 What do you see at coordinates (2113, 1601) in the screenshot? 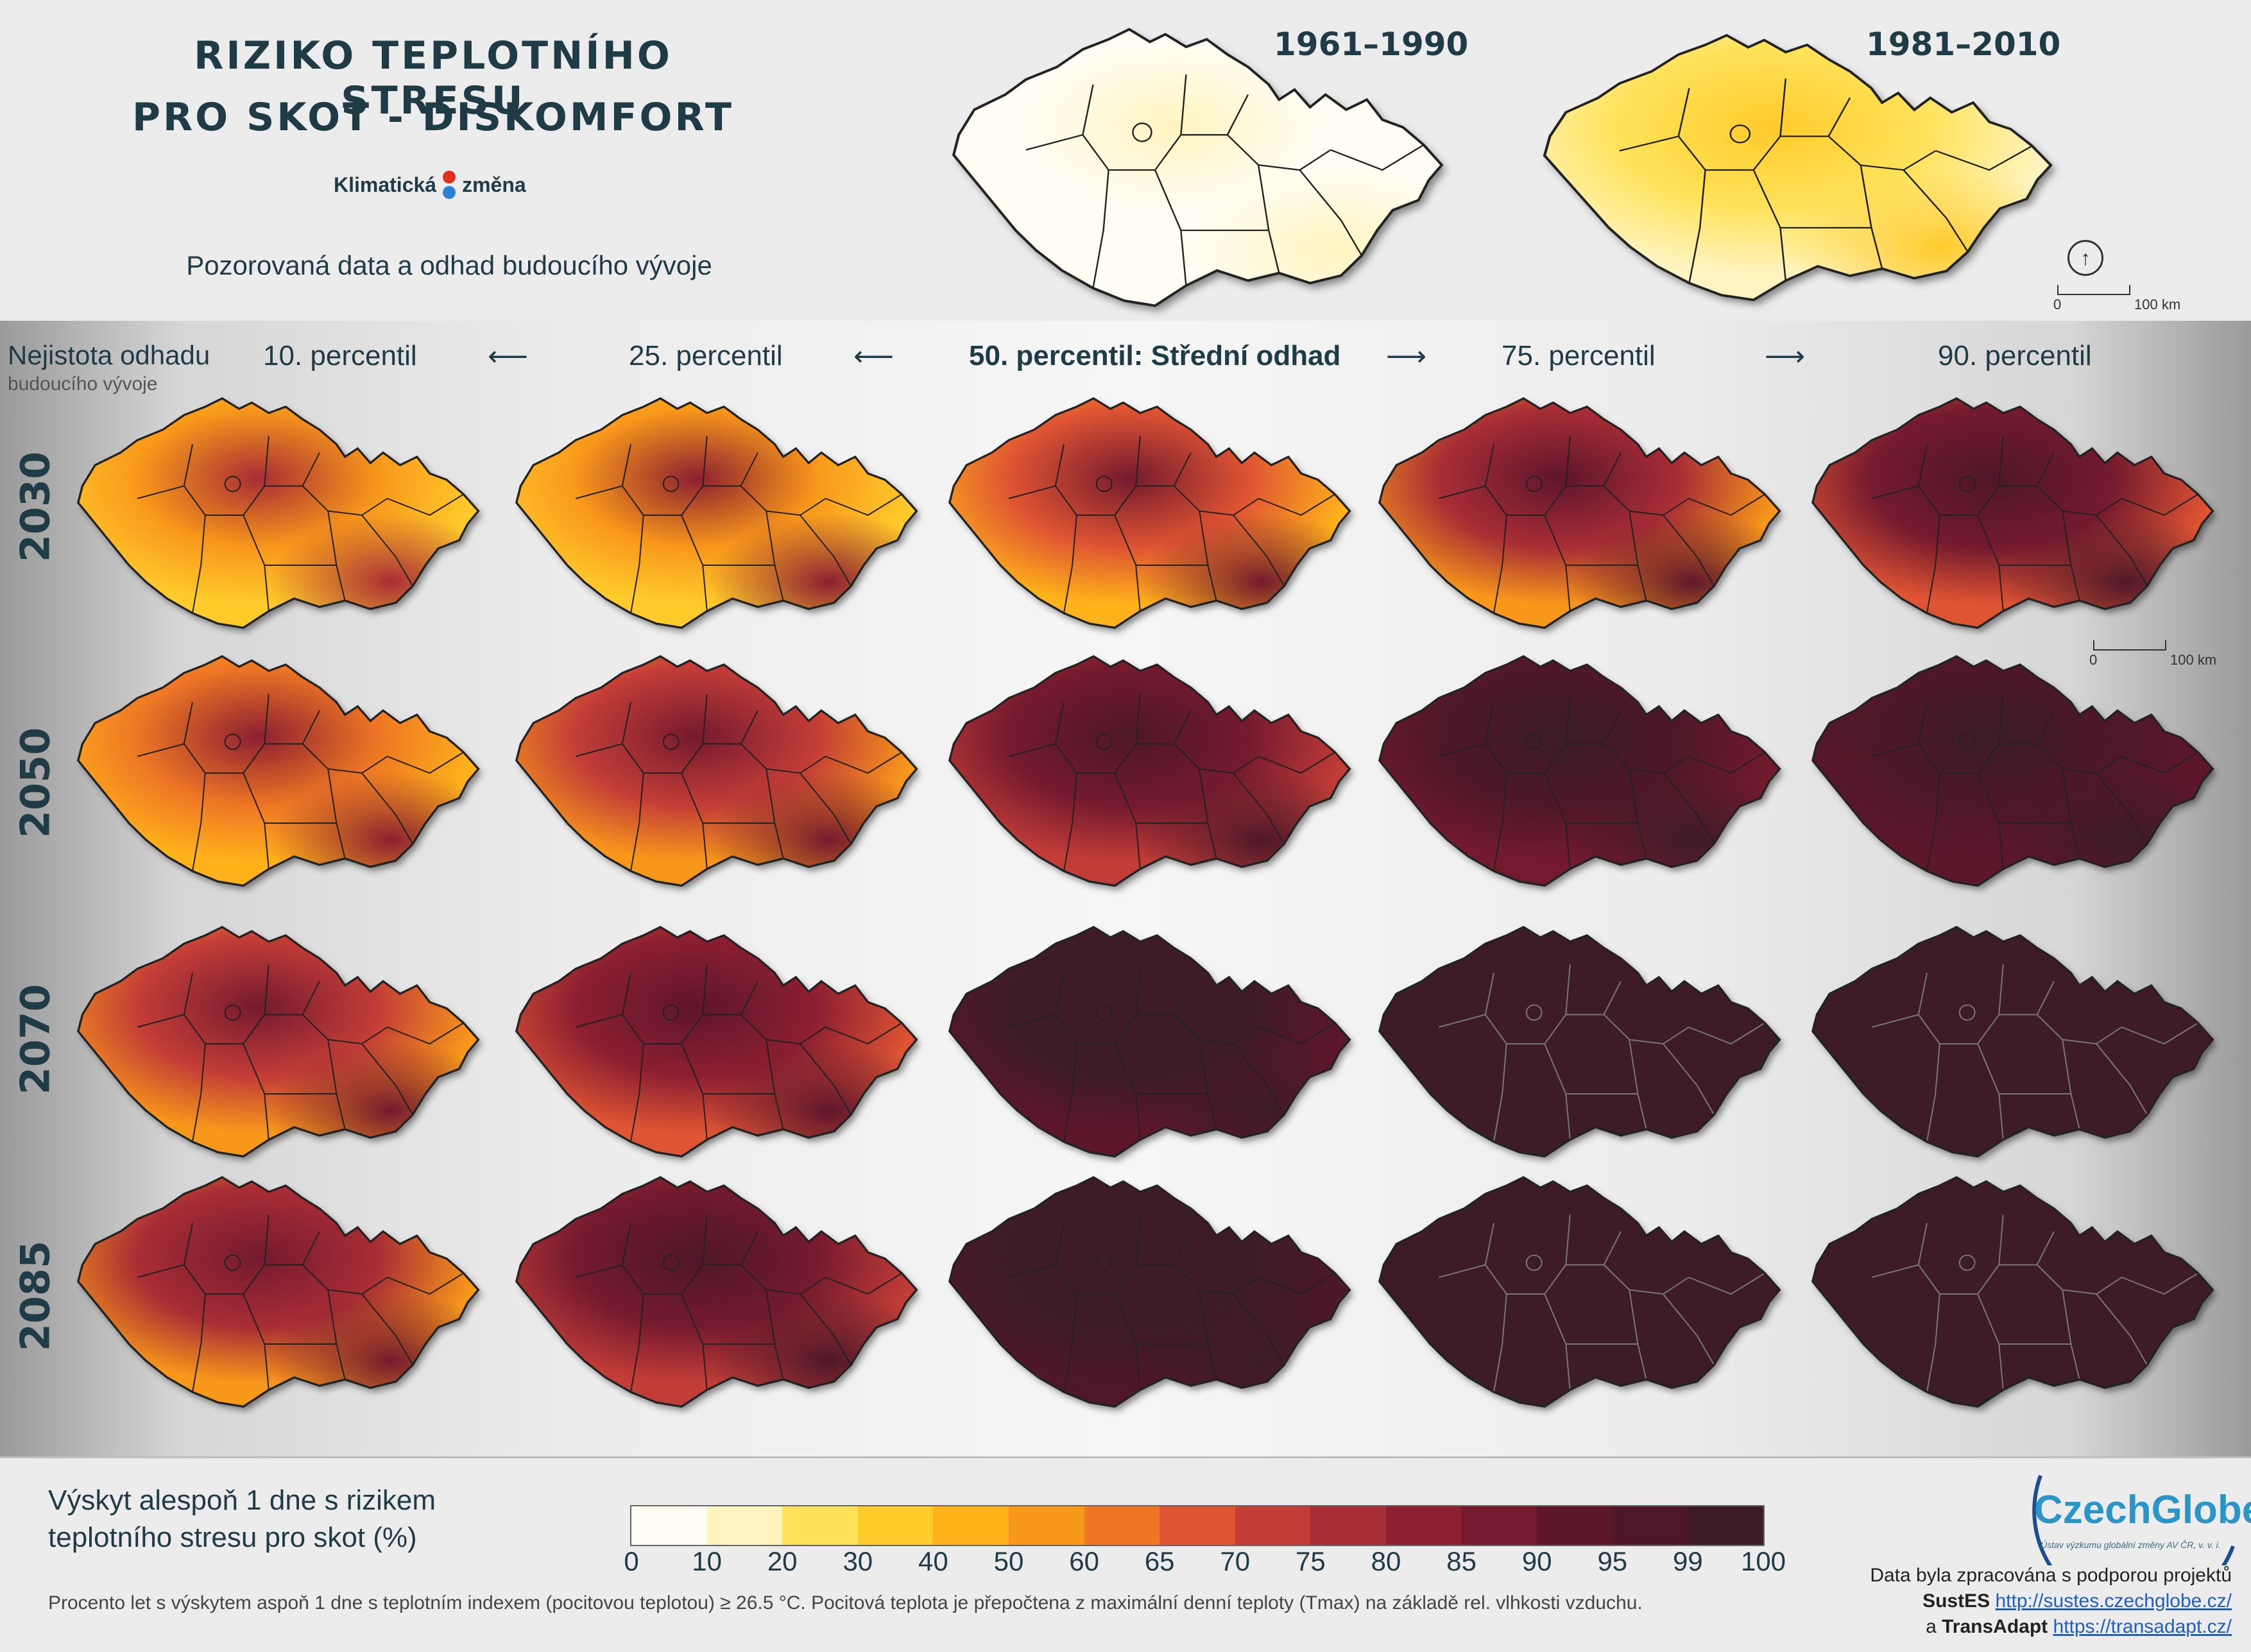
I see `link-sustes: http://sustes.czechglobe.cz/` at bounding box center [2113, 1601].